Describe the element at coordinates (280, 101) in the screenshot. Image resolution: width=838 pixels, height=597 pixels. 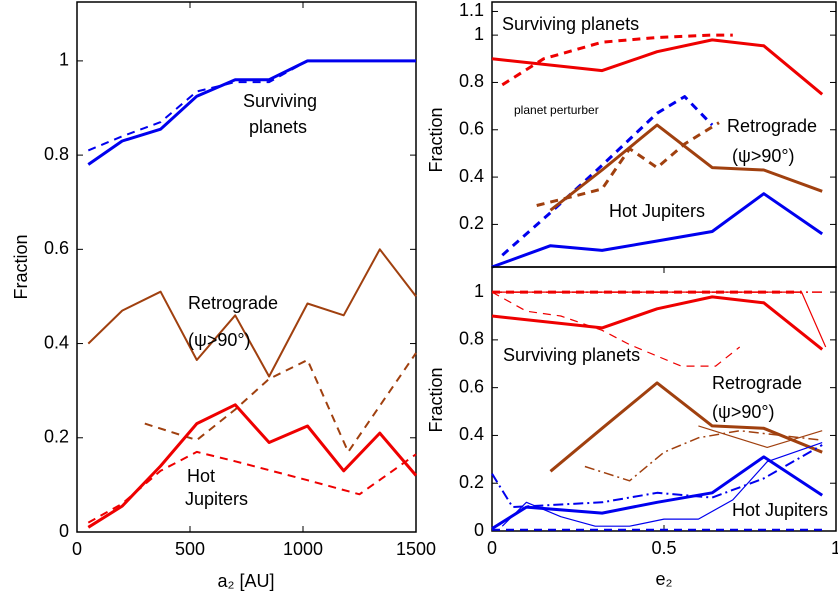
I see `annotation: Surviving` at that location.